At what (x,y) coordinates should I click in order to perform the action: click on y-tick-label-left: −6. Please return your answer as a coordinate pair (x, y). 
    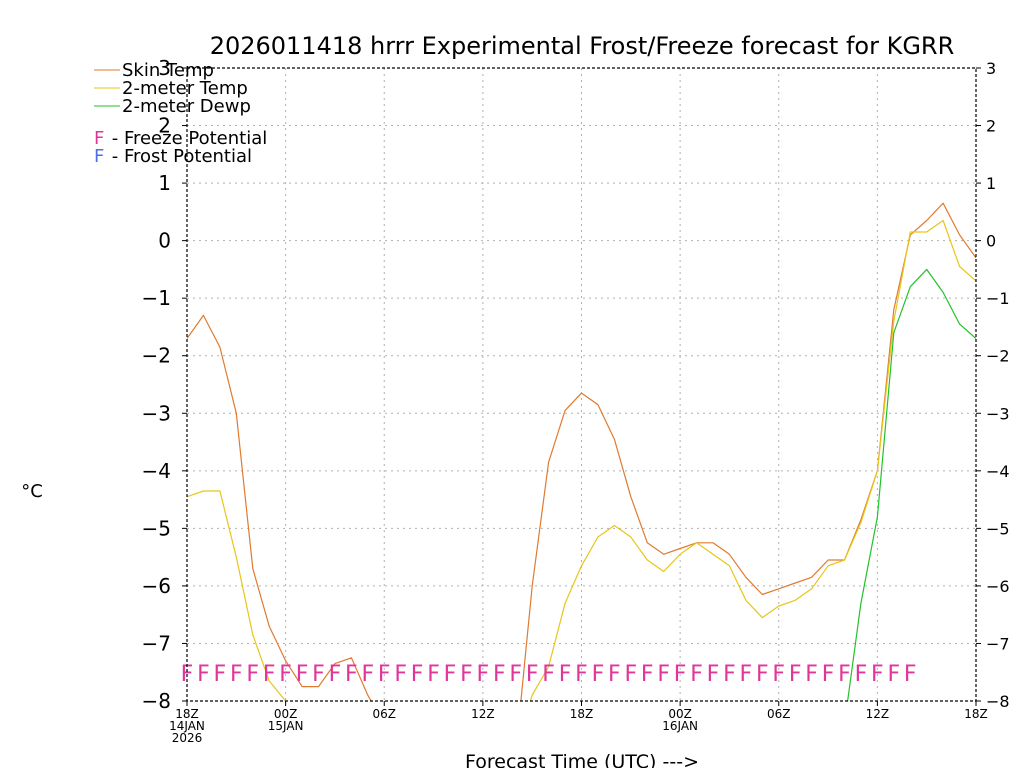
    Looking at the image, I should click on (156, 586).